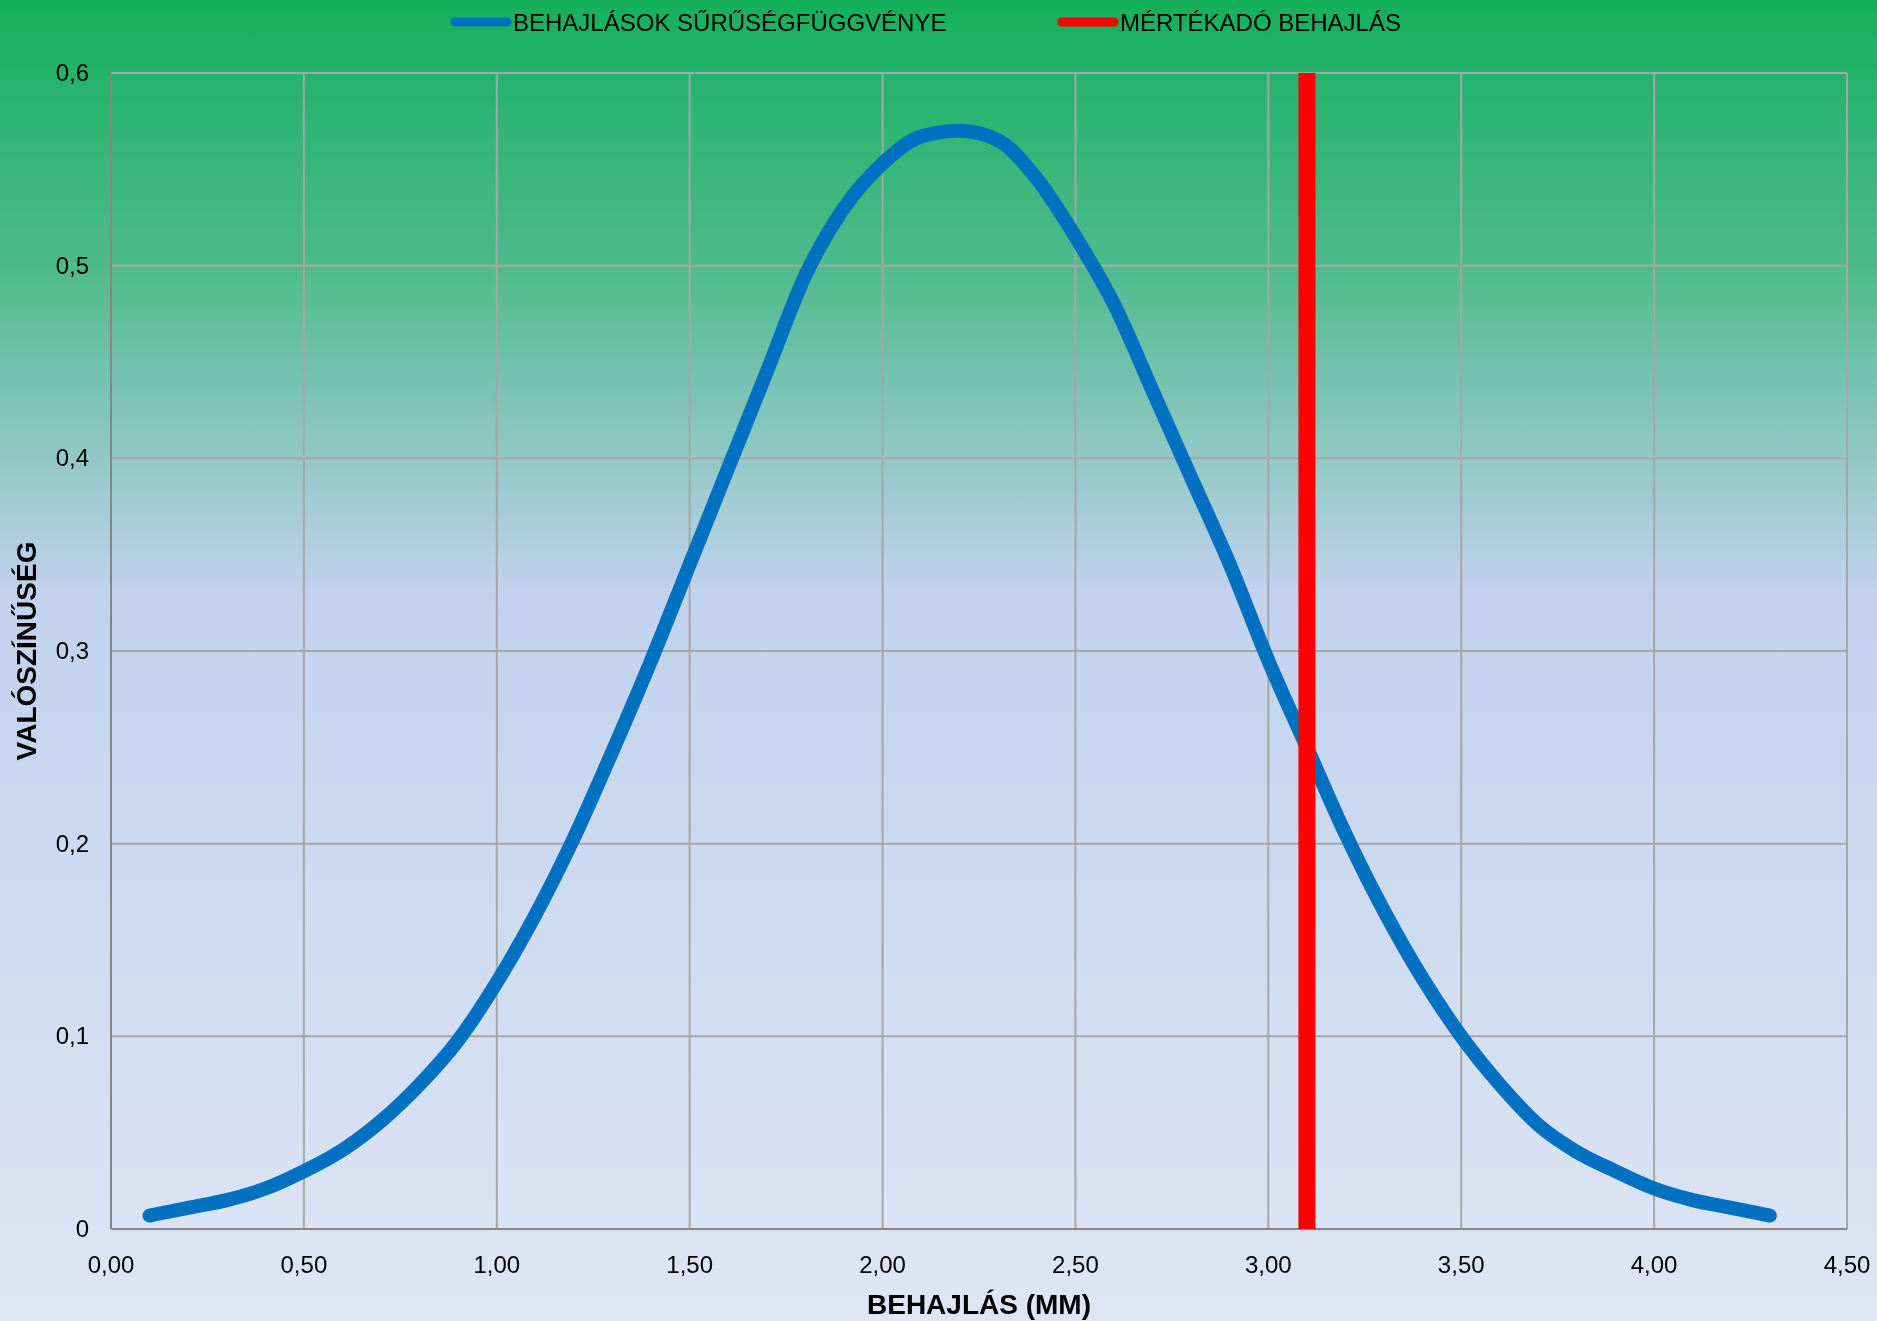 The image size is (1877, 1321). What do you see at coordinates (1268, 1264) in the screenshot?
I see `x-tick-label: 3,00` at bounding box center [1268, 1264].